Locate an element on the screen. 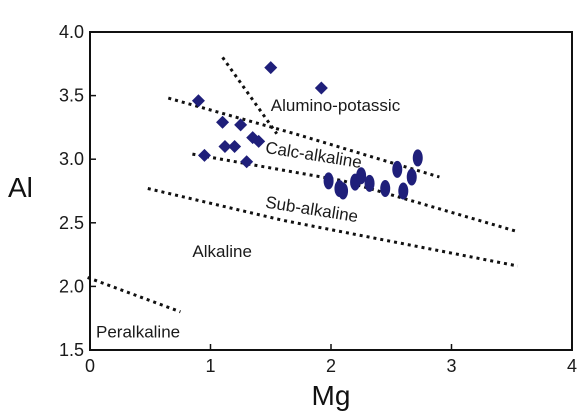 The height and width of the screenshot is (412, 577). x-tick-label: 2 is located at coordinates (331, 366).